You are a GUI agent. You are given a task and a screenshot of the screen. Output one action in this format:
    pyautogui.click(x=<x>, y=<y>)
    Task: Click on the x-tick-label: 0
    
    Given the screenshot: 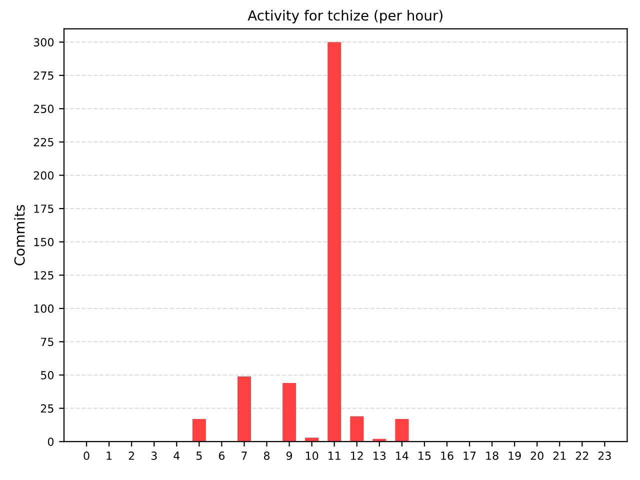 What is the action you would take?
    pyautogui.click(x=87, y=456)
    